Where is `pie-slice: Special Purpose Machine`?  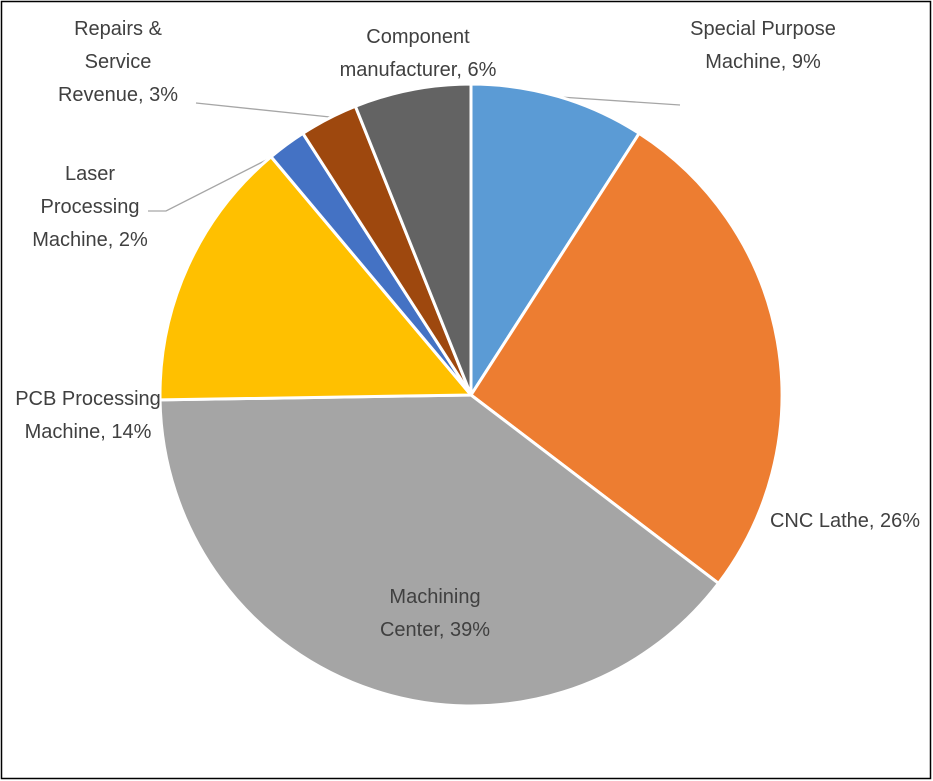 pie-slice: Special Purpose Machine is located at coordinates (555, 239).